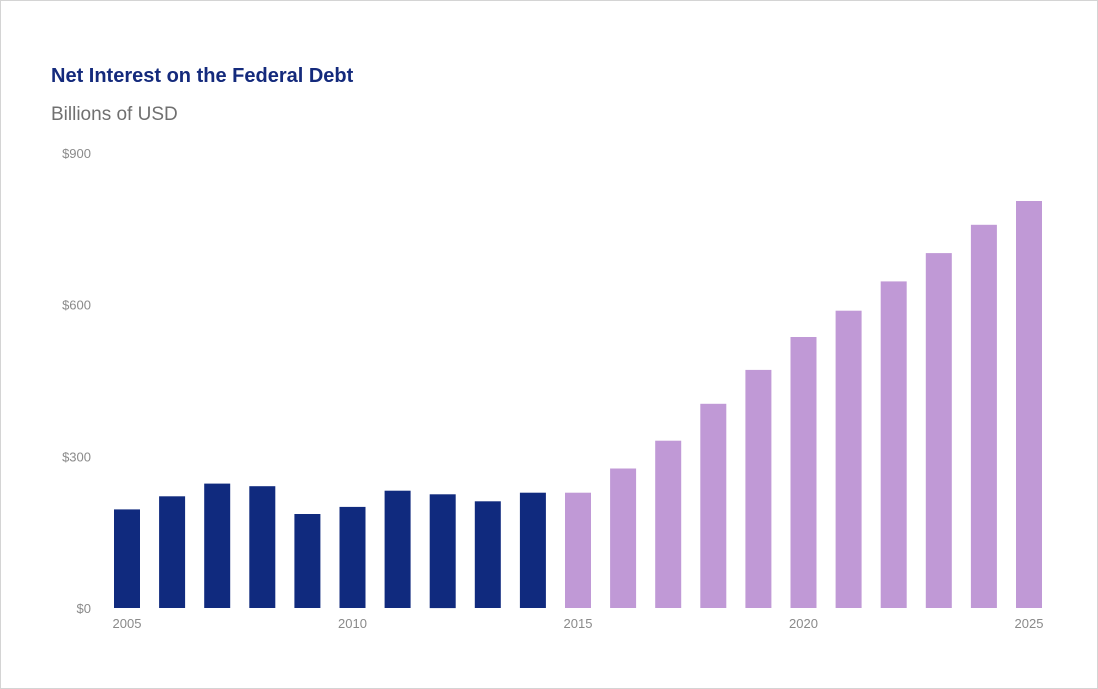 This screenshot has height=689, width=1098. I want to click on bar-2021, so click(848, 459).